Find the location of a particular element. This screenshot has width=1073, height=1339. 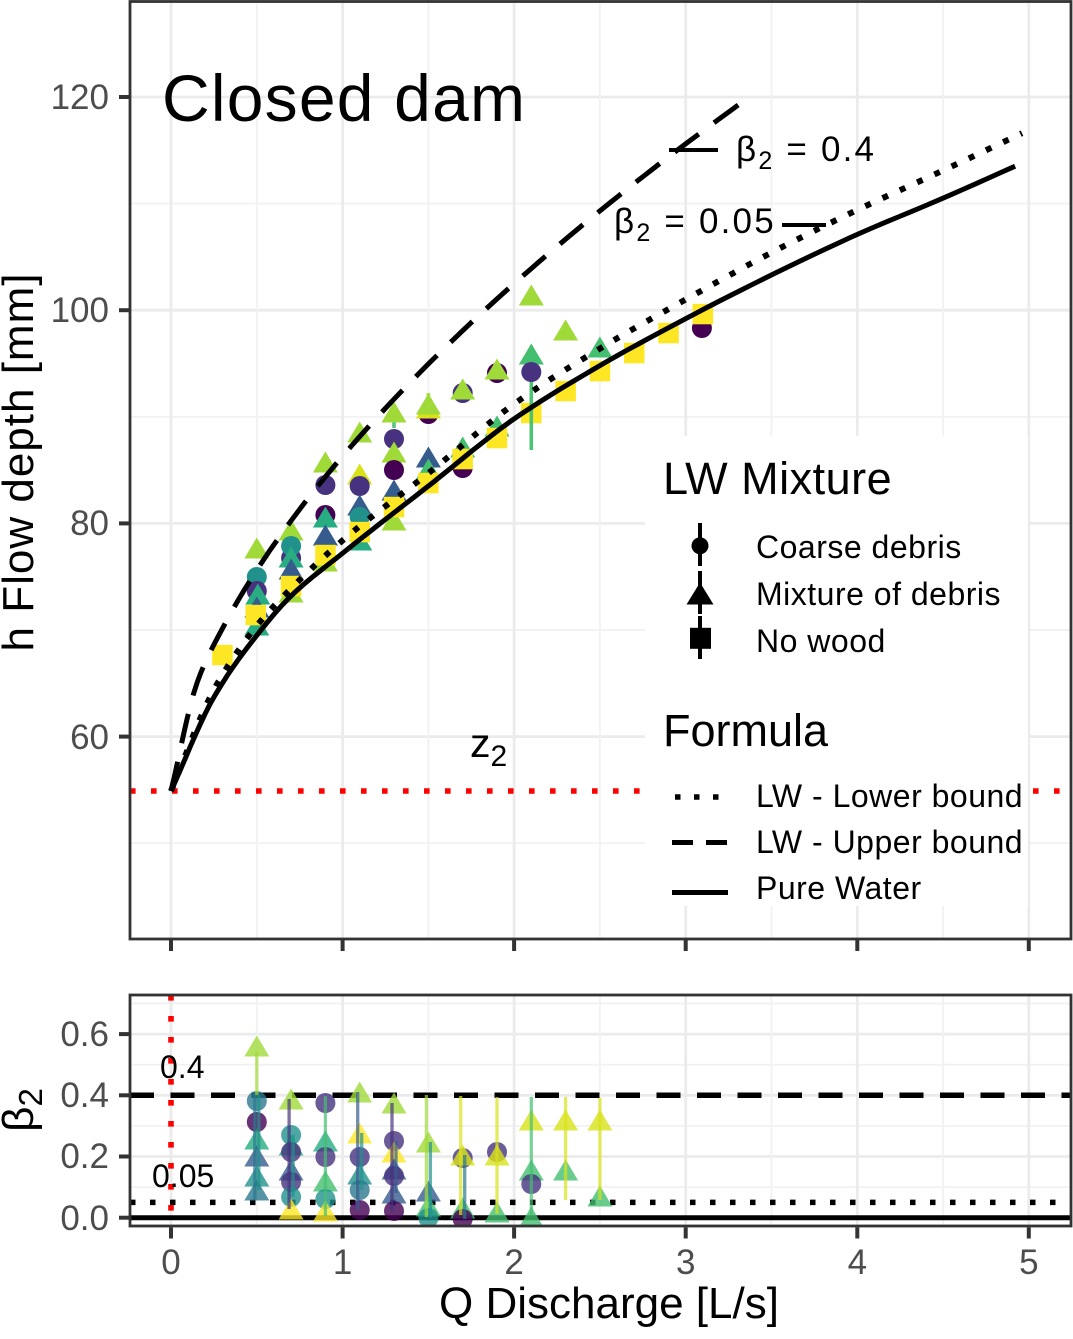

svg-text: 0.2 is located at coordinates (84, 1156).